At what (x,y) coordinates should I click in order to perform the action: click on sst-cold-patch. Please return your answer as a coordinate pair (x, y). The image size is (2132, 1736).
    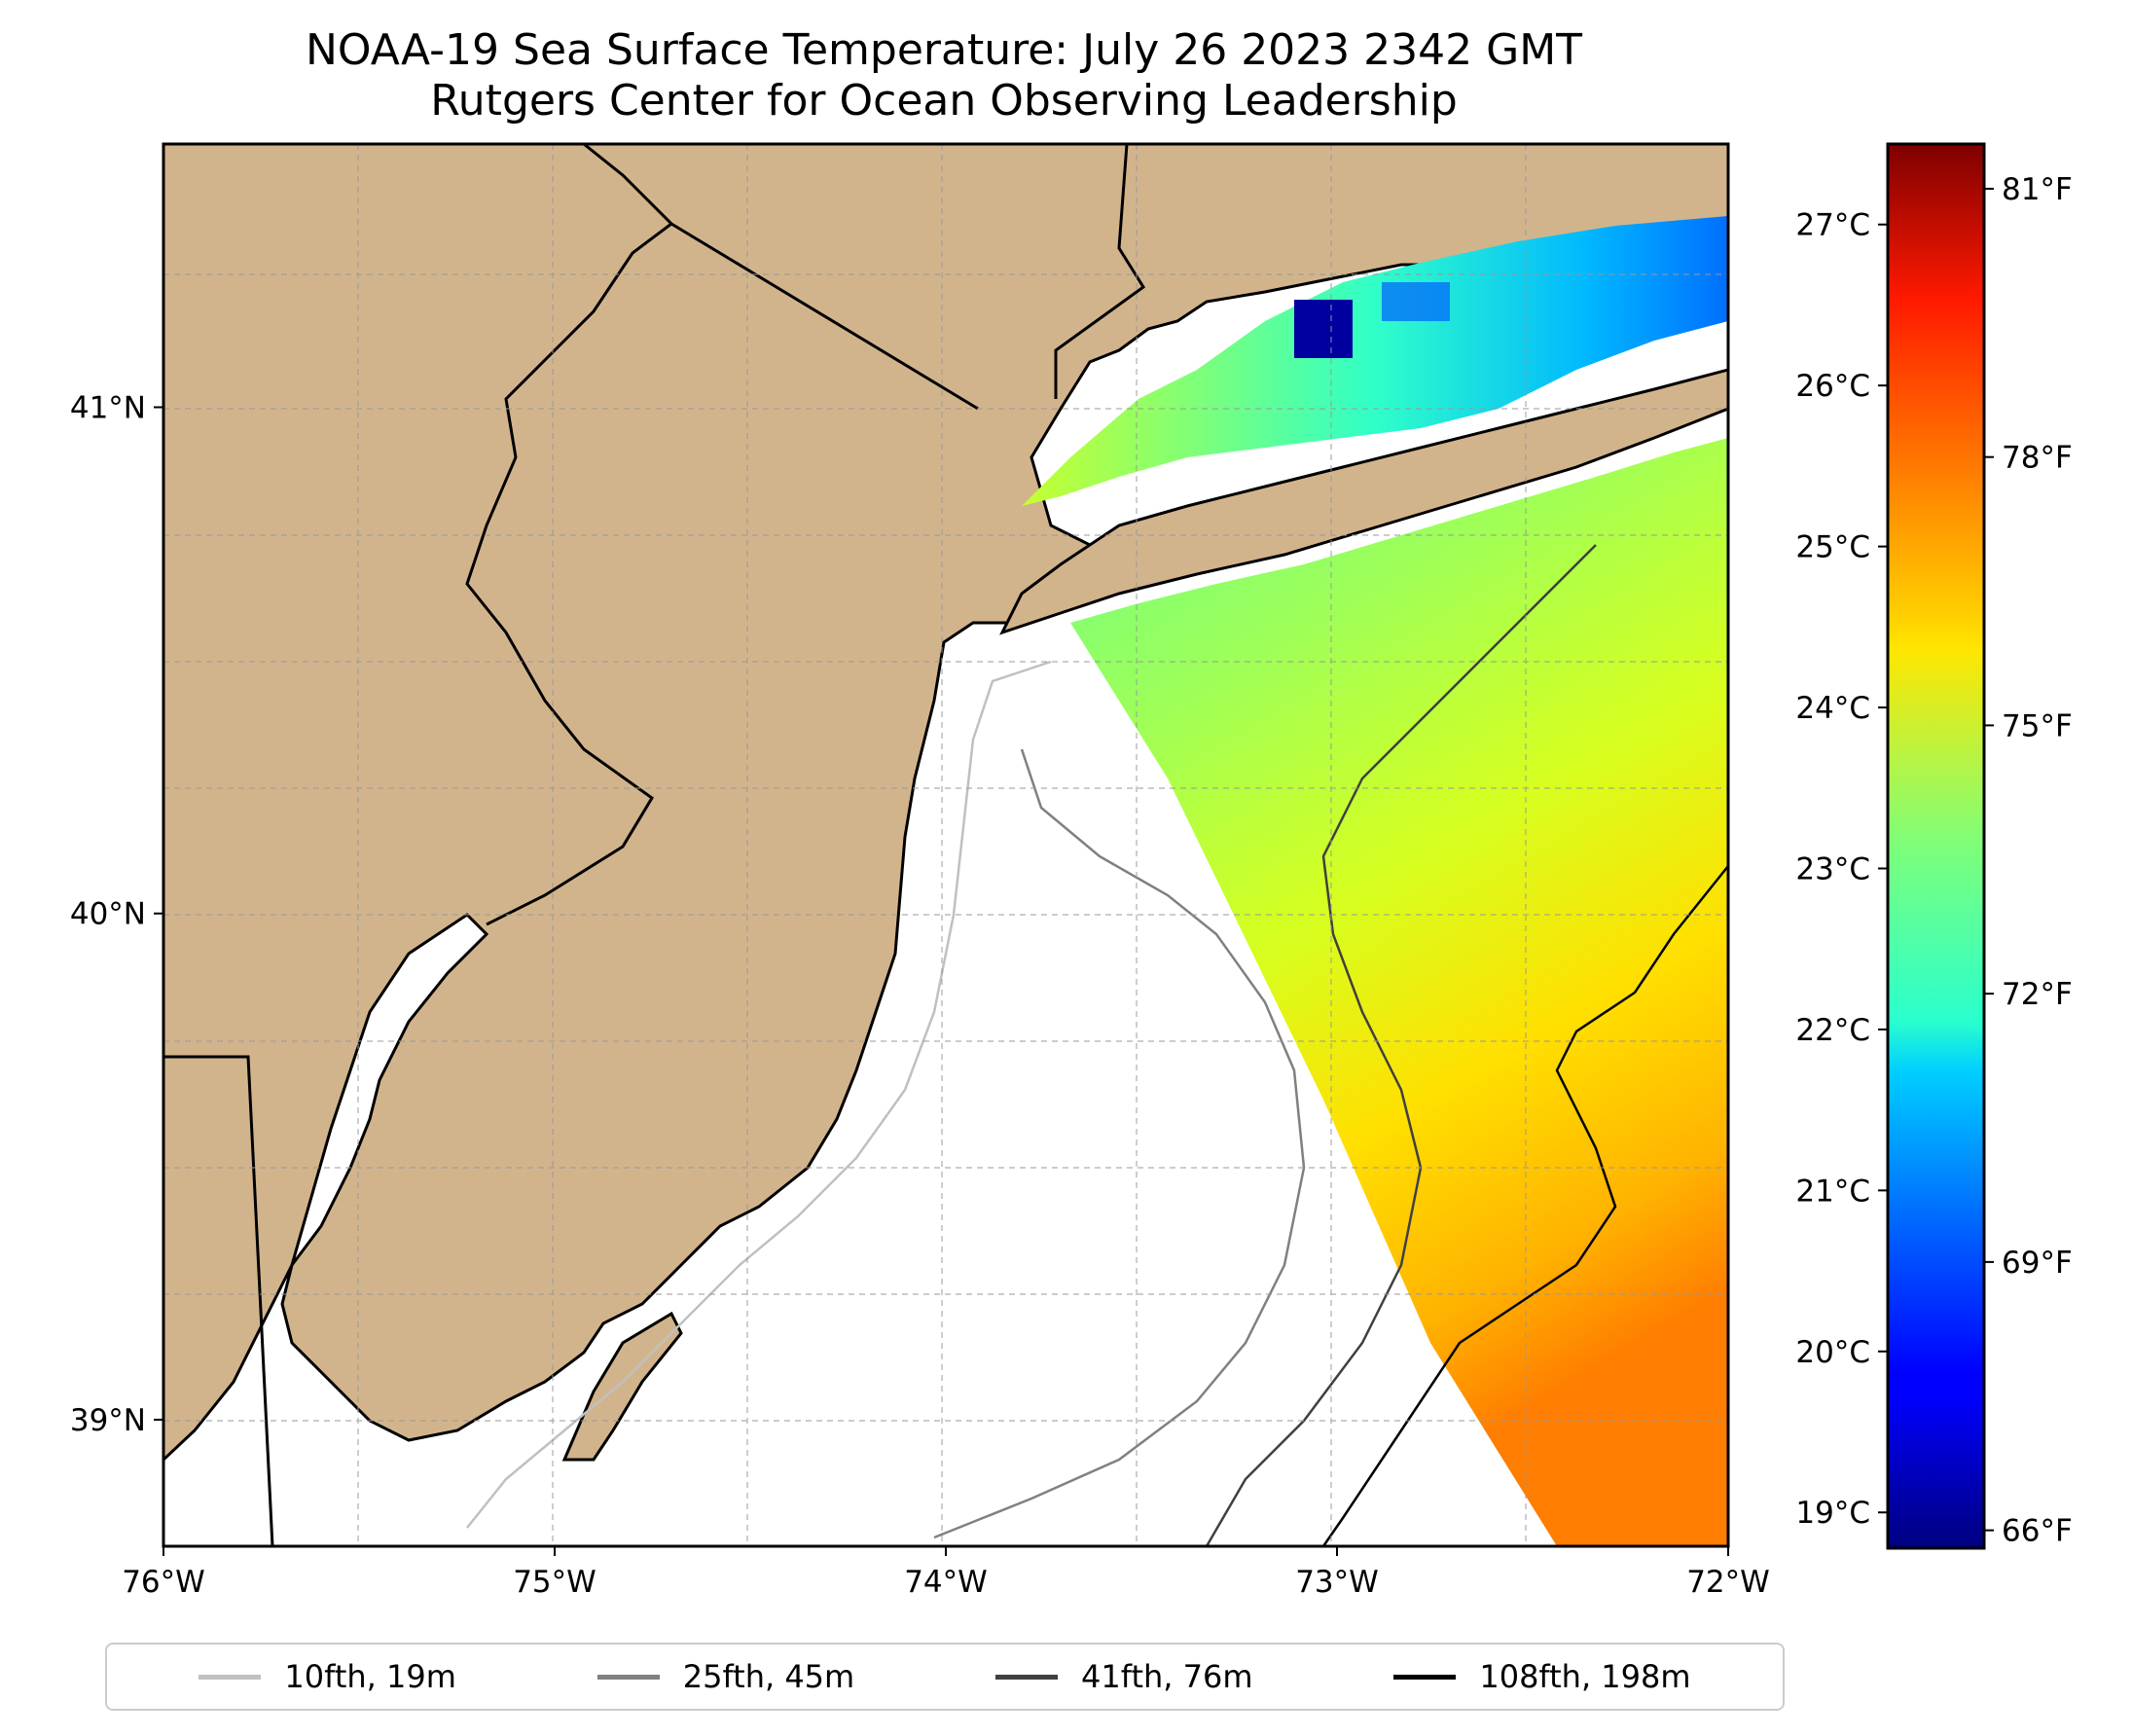
    Looking at the image, I should click on (1323, 329).